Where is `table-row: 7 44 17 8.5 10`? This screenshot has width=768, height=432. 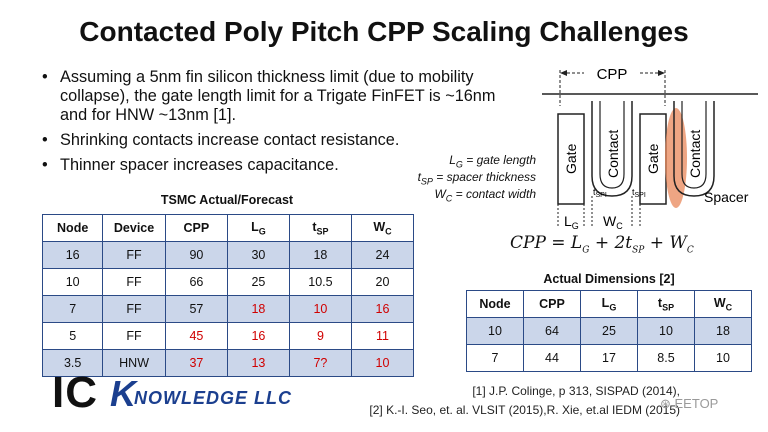 table-row: 7 44 17 8.5 10 is located at coordinates (609, 358).